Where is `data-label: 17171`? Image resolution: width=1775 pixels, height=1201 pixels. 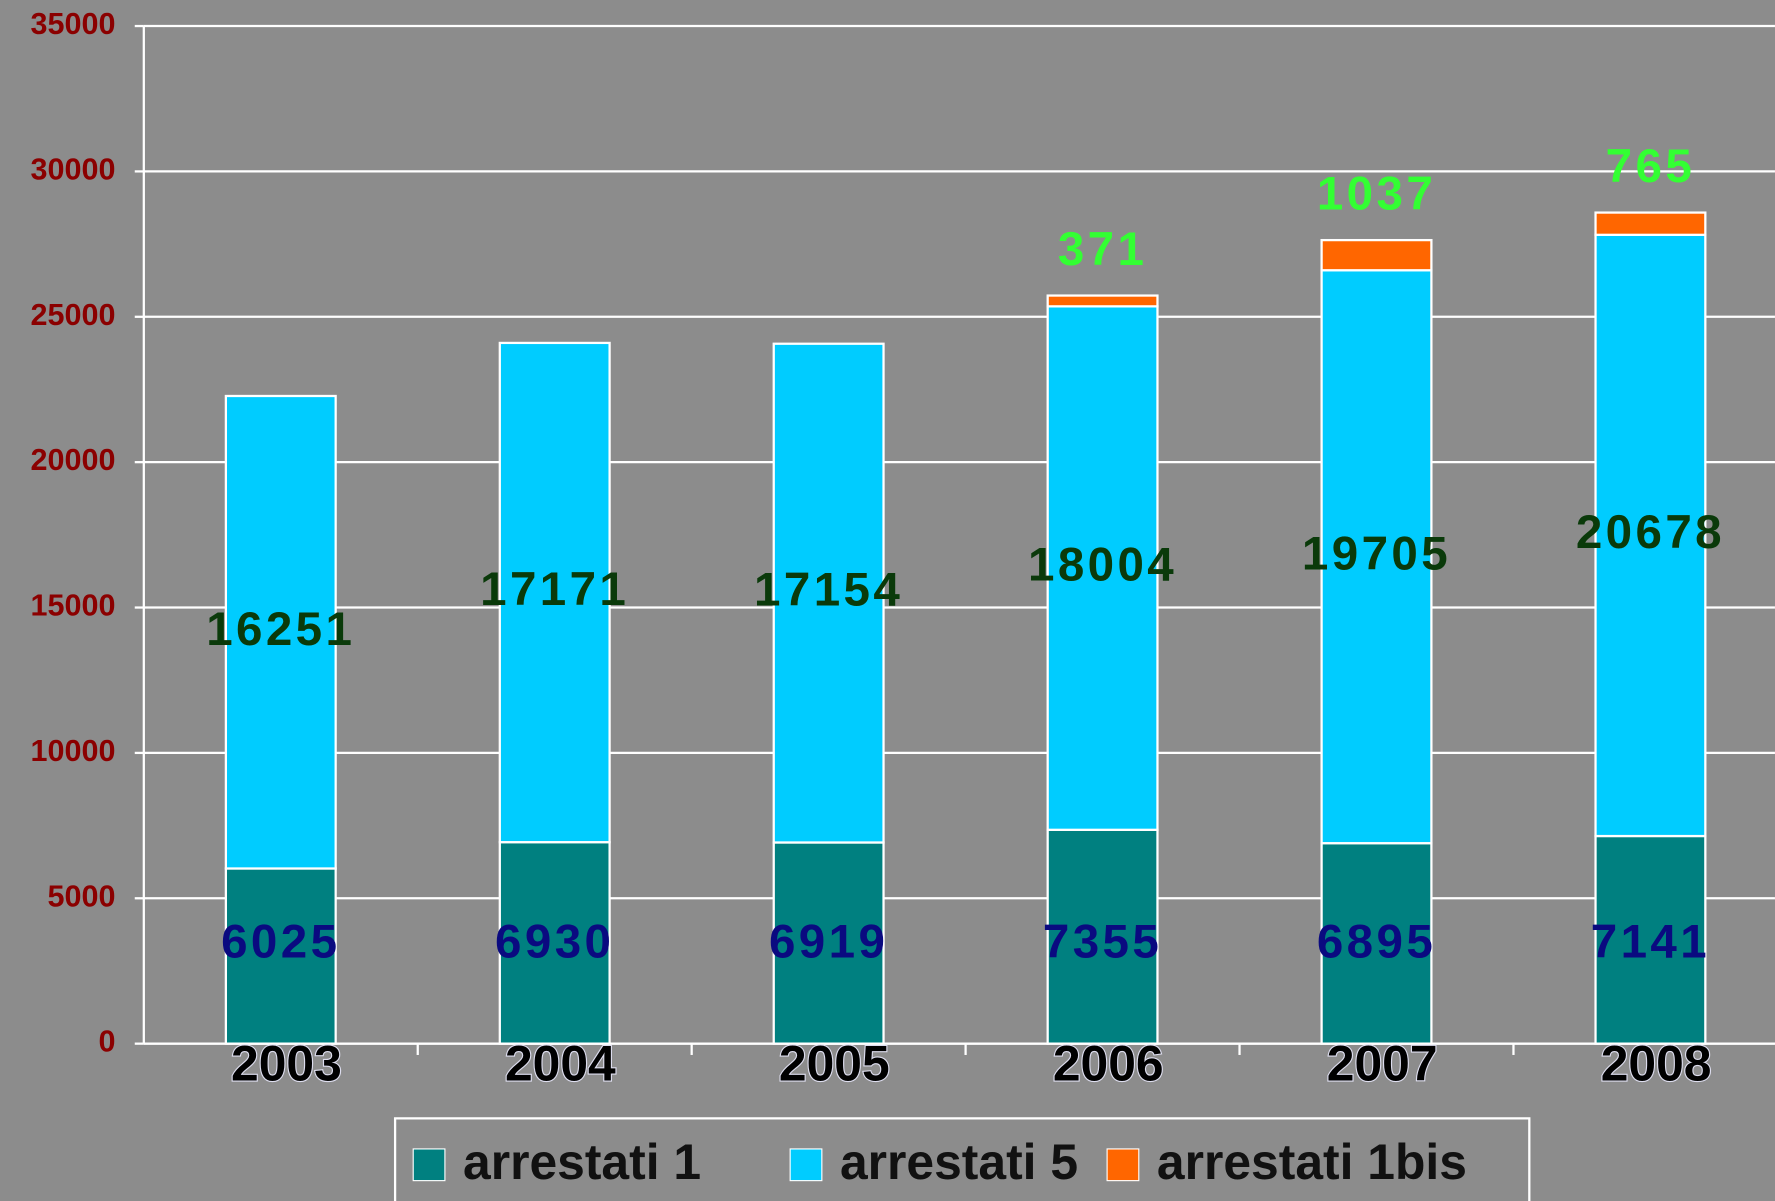
data-label: 17171 is located at coordinates (554, 589).